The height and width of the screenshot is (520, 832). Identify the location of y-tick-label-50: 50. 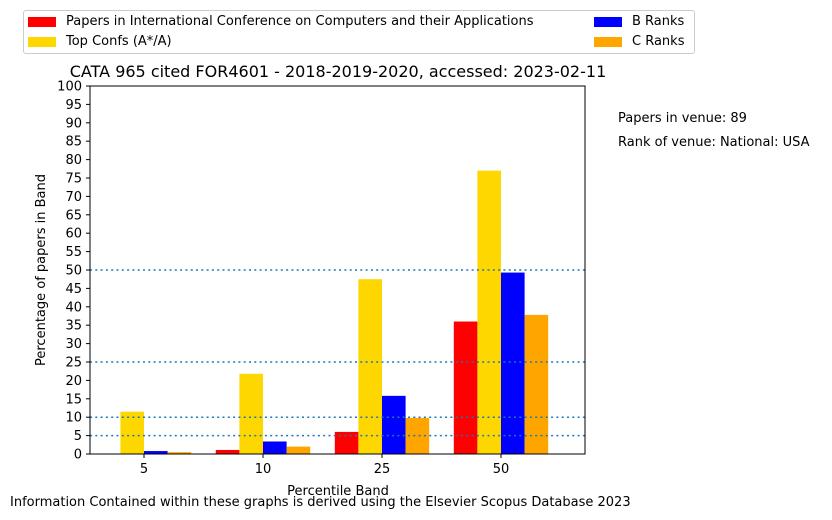
(73, 271).